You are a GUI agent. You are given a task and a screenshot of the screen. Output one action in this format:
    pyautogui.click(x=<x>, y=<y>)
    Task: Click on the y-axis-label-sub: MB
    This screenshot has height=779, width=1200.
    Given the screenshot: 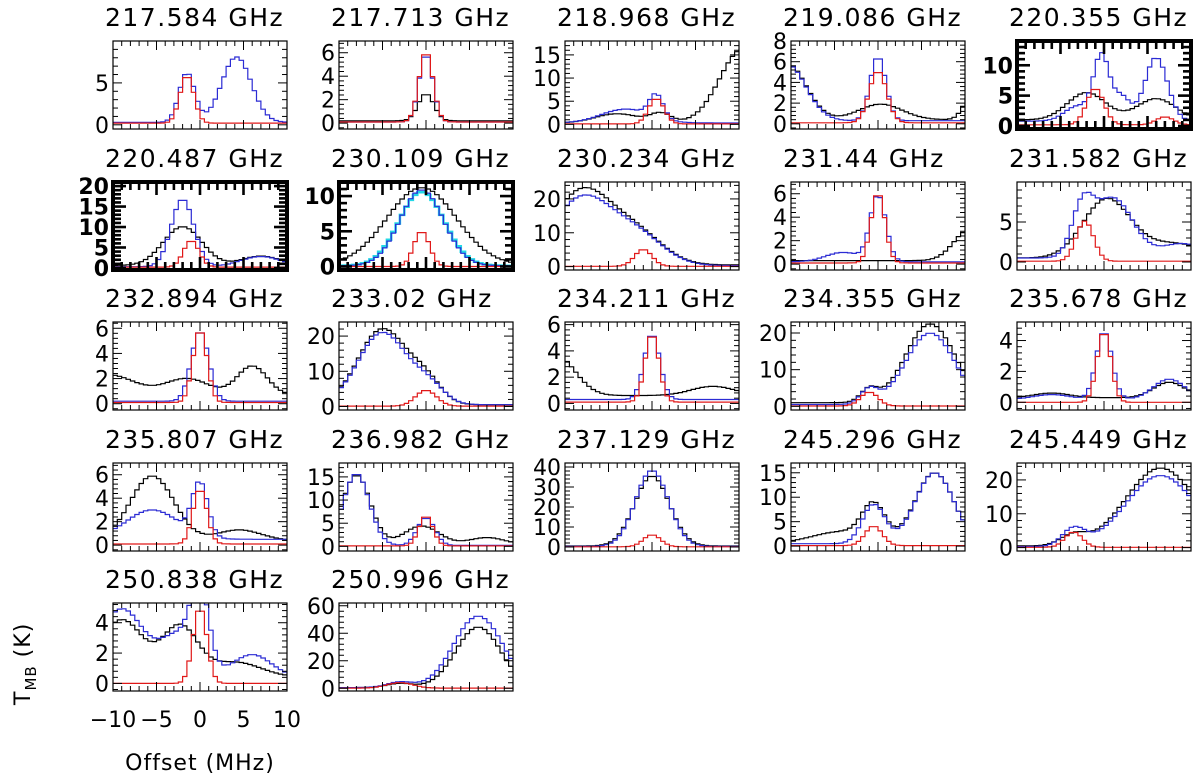 What is the action you would take?
    pyautogui.click(x=31, y=677)
    